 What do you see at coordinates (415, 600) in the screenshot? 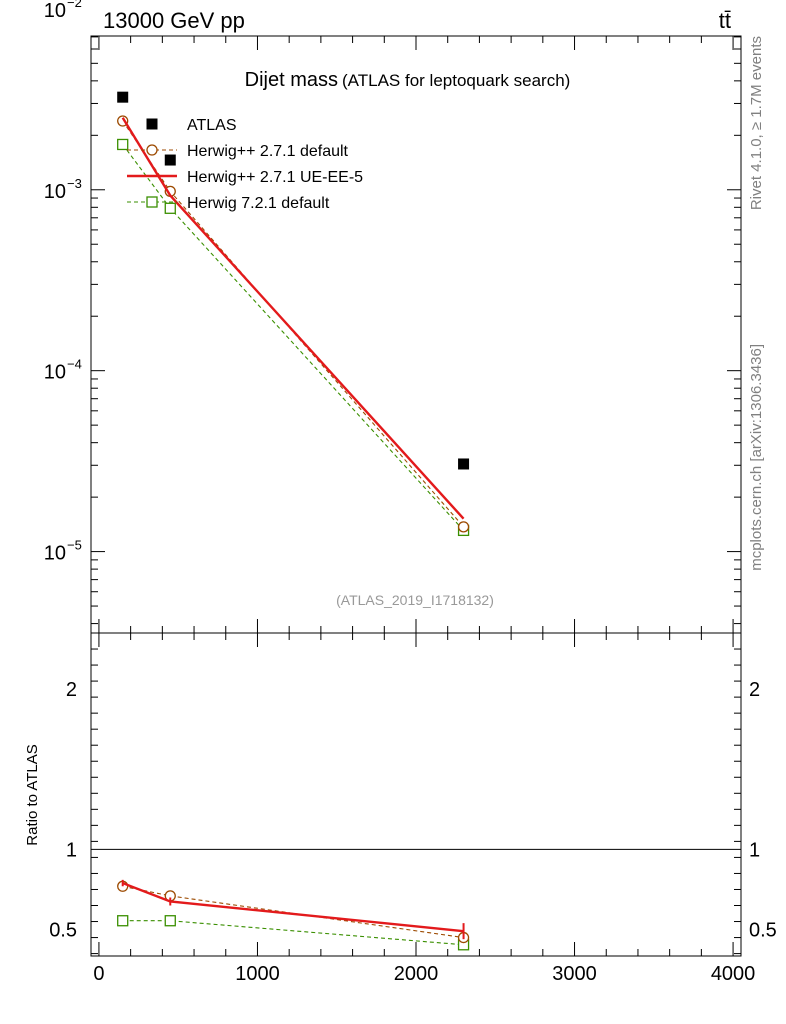
I see `analysis-id: (ATLAS_2019_I1718132)` at bounding box center [415, 600].